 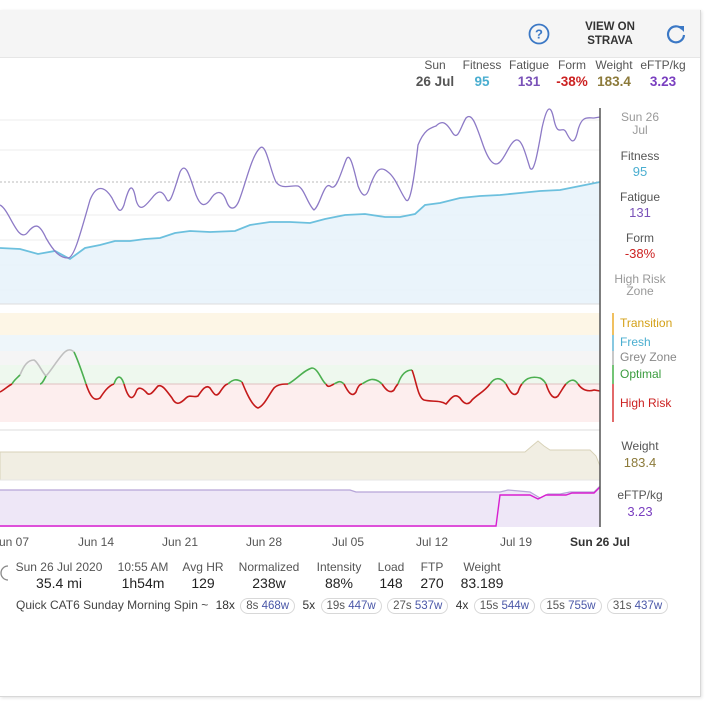 What do you see at coordinates (269, 583) in the screenshot?
I see `normalized-value: 238w` at bounding box center [269, 583].